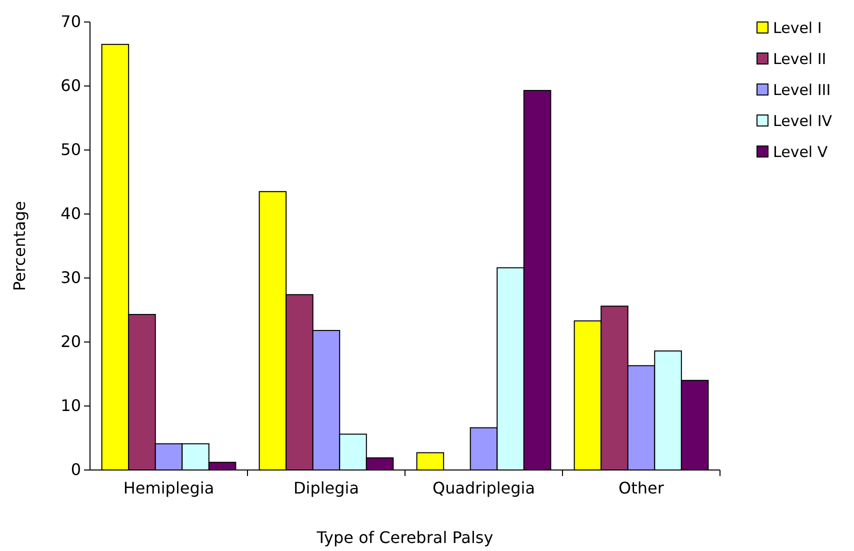  What do you see at coordinates (800, 152) in the screenshot?
I see `legend-label: Level V` at bounding box center [800, 152].